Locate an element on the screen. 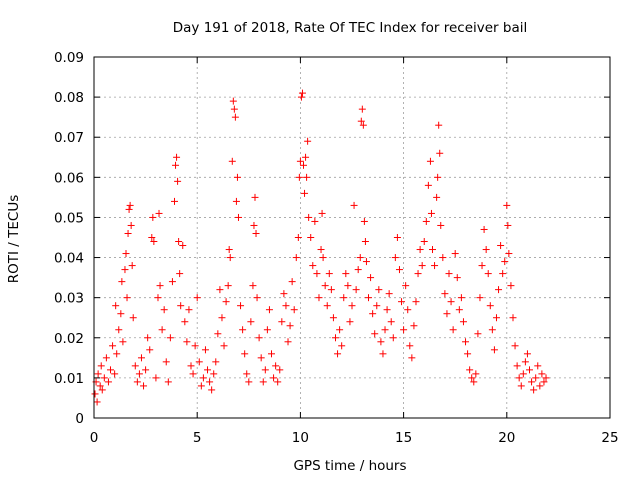 The height and width of the screenshot is (484, 640). y-tick-label: 0.05 is located at coordinates (69, 218).